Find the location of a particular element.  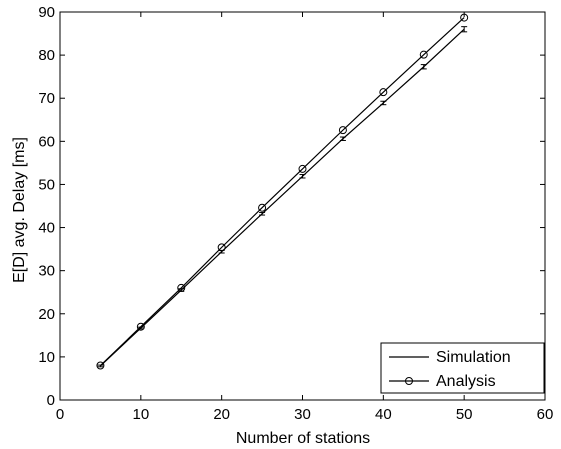

y-tick-label: 30 is located at coordinates (46, 271).